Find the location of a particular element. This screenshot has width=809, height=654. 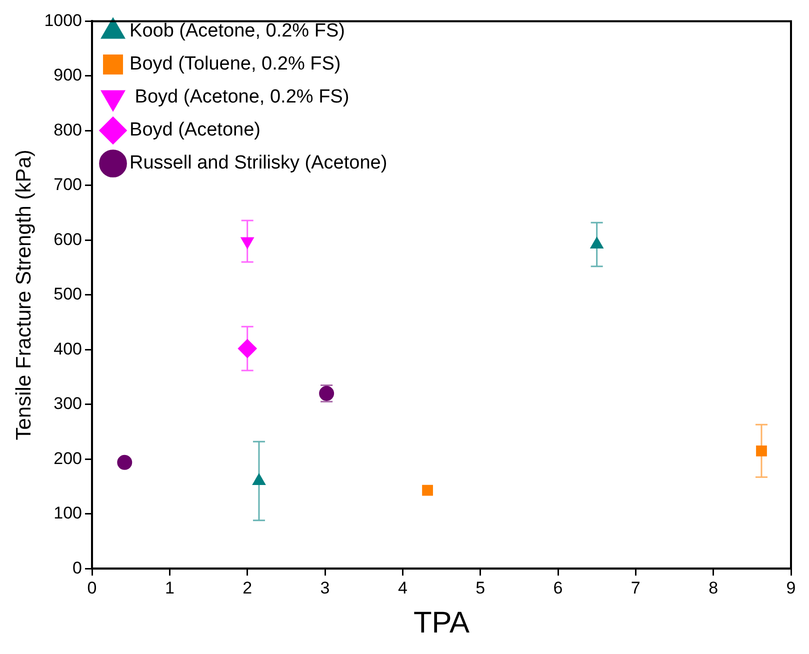

legend-label: Boyd (Toluene, 0.2% FS) is located at coordinates (235, 64).